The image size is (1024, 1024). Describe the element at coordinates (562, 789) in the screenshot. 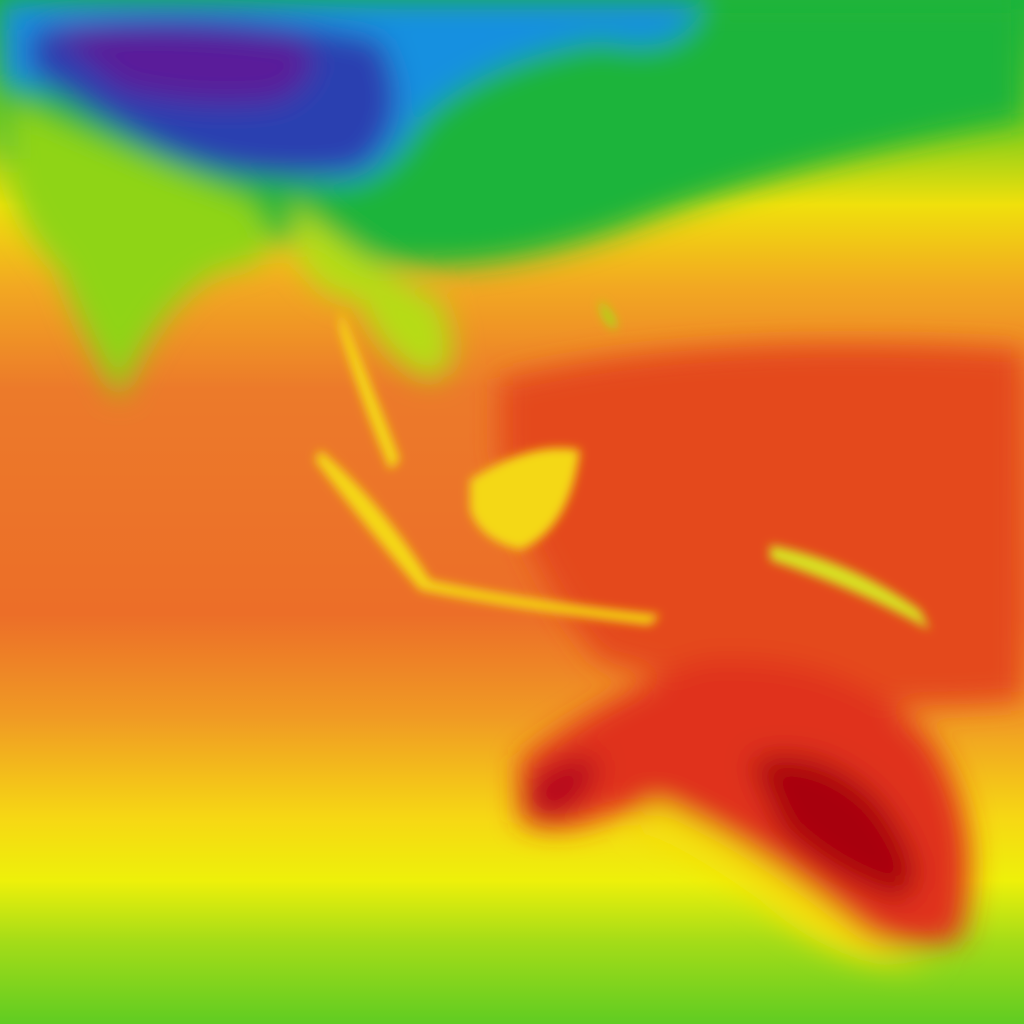

I see `region-west-australia-max` at that location.